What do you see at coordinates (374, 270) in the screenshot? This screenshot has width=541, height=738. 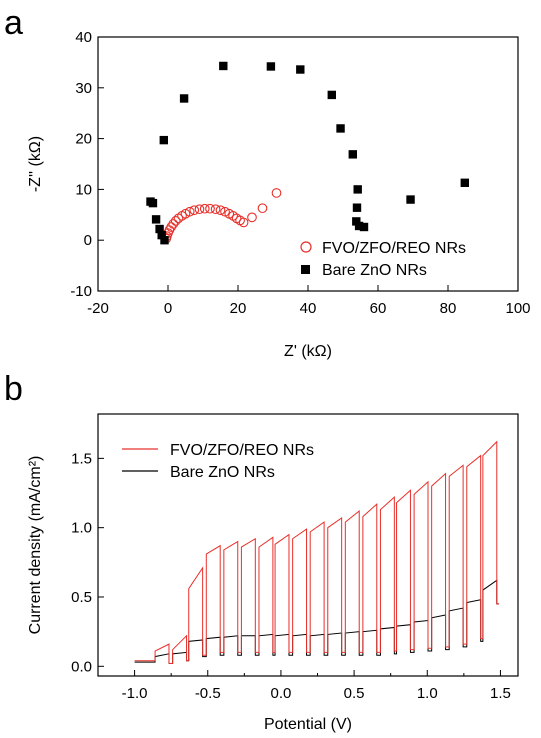 I see `legend-label-zno: Bare ZnO NRs` at bounding box center [374, 270].